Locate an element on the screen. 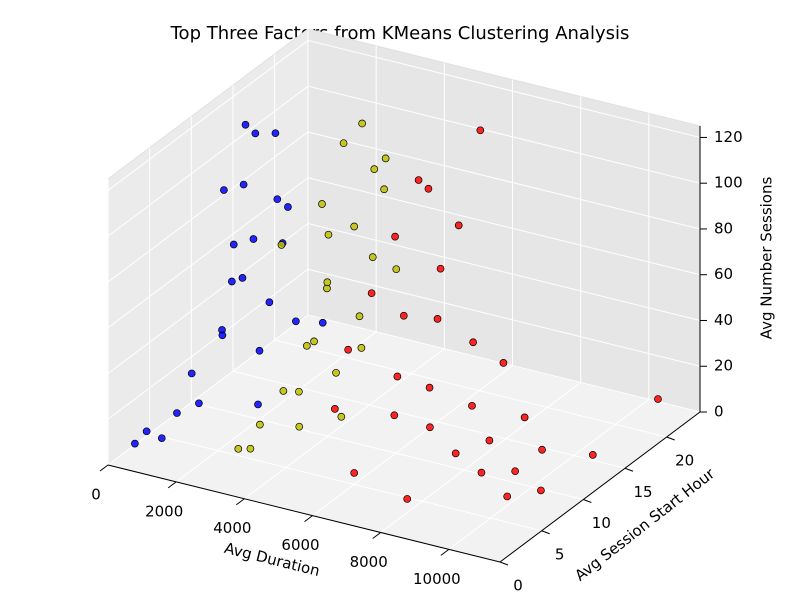  y-tick-label: 10 is located at coordinates (601, 523).